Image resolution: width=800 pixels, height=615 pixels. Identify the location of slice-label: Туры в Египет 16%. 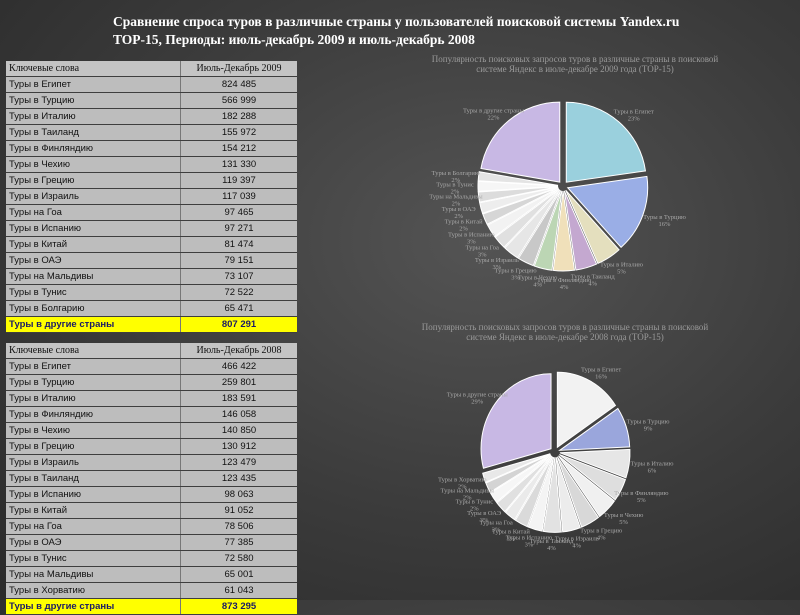
(601, 374).